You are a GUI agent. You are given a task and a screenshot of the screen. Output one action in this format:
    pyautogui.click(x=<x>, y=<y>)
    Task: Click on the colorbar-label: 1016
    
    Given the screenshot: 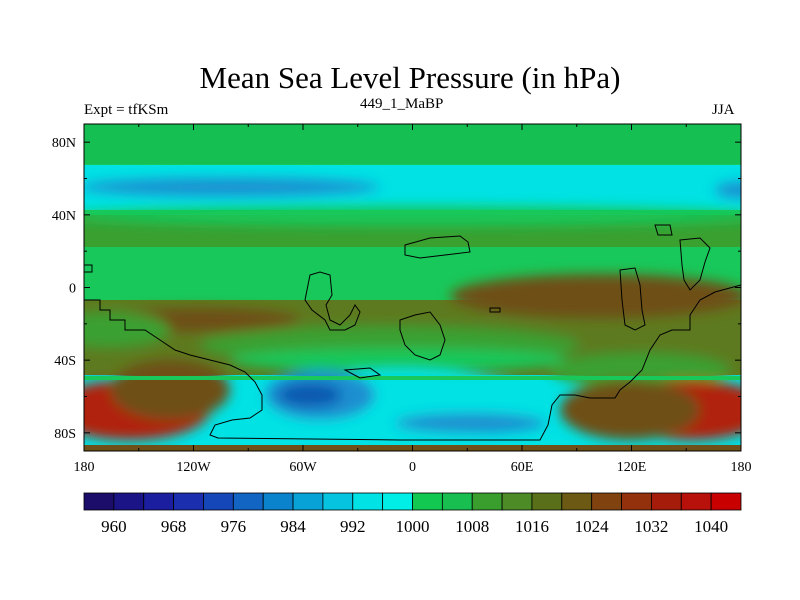 What is the action you would take?
    pyautogui.click(x=532, y=526)
    